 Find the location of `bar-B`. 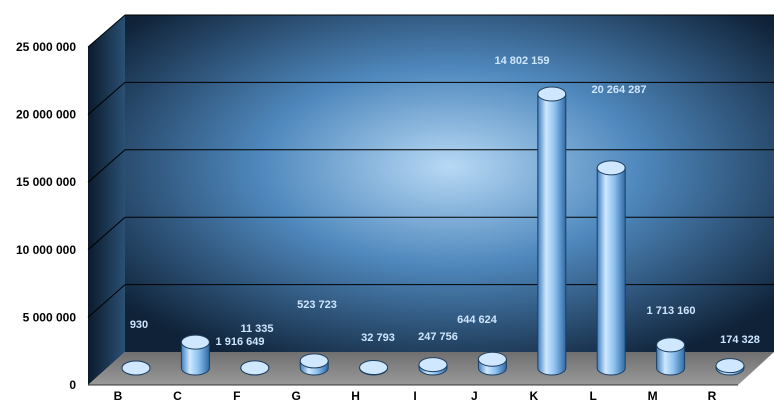

bar-B is located at coordinates (136, 368).